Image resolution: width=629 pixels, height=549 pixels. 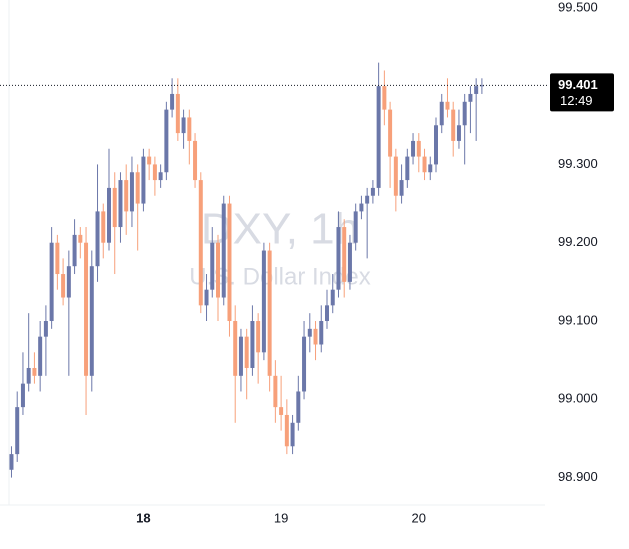 I want to click on watermark-title: DXY, 1h, so click(x=280, y=229).